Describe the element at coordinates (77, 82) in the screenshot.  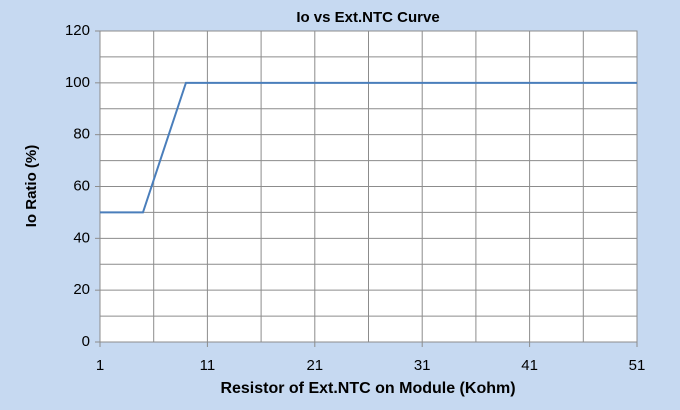
I see `y-tick-label: 100` at that location.